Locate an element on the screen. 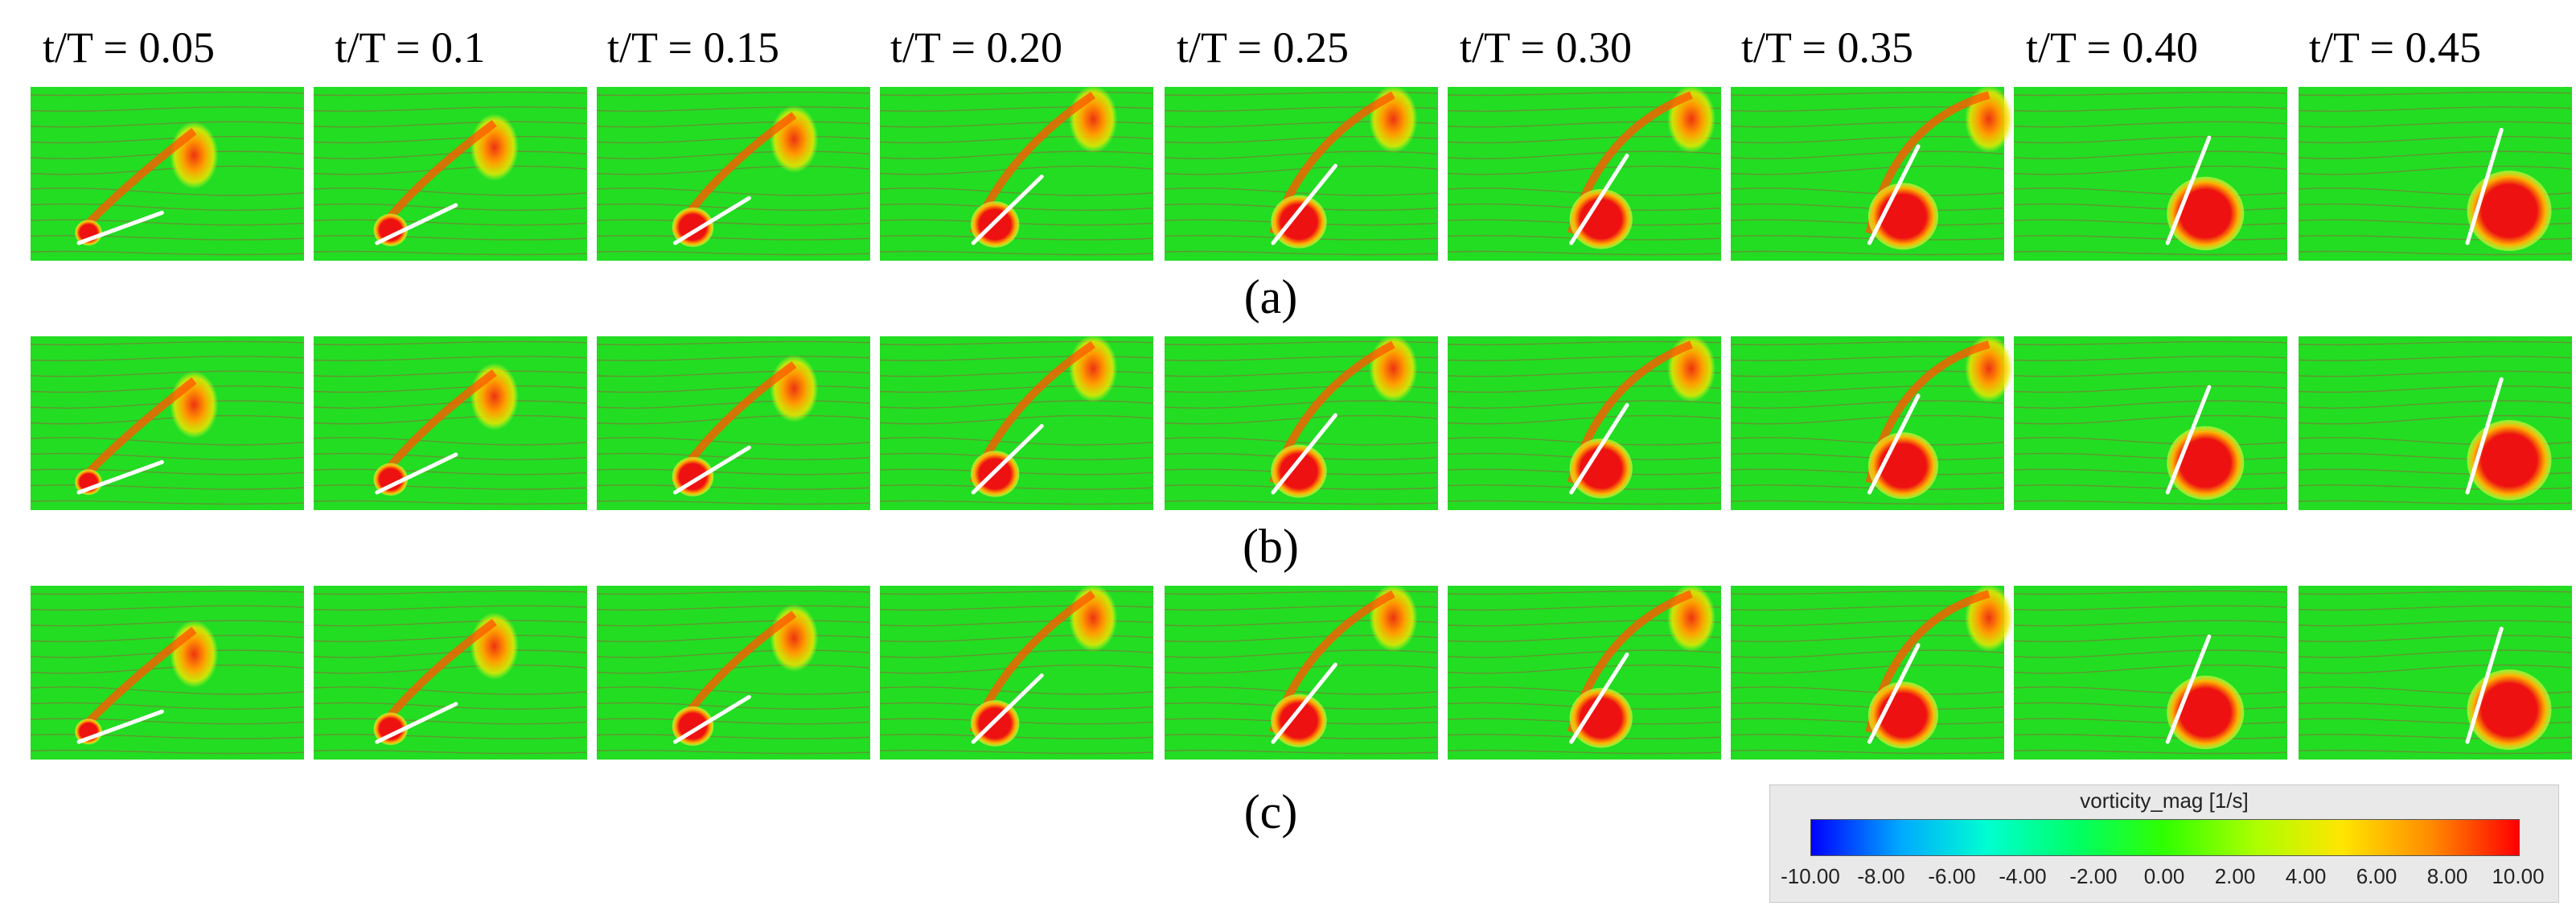 This screenshot has height=910, width=2576. colorbar-tick: -8.00 is located at coordinates (1881, 876).